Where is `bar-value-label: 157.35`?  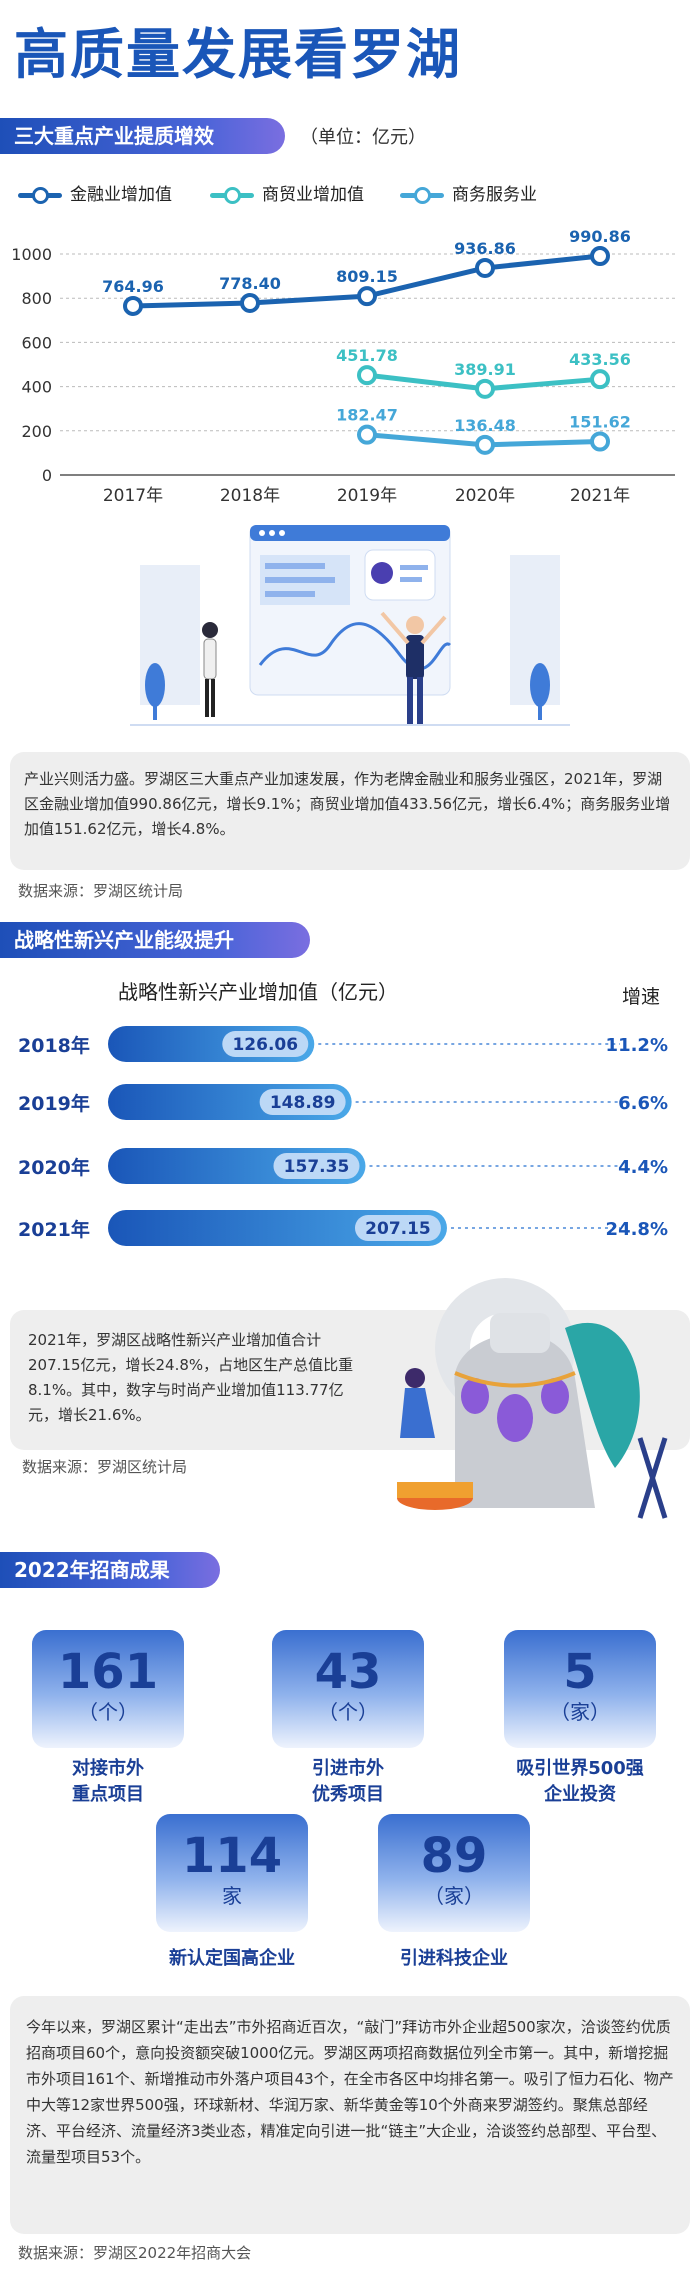
bar-value-label: 157.35 is located at coordinates (317, 1167).